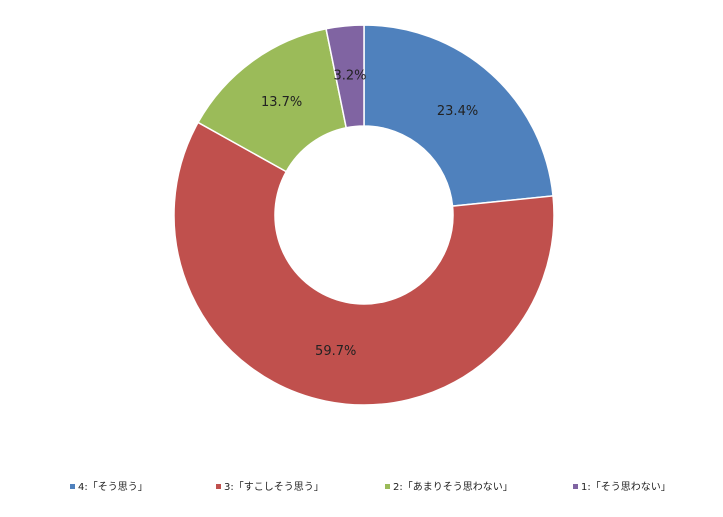 The width and height of the screenshot is (723, 517). I want to click on legend-label: 4:「そう思う」, so click(113, 487).